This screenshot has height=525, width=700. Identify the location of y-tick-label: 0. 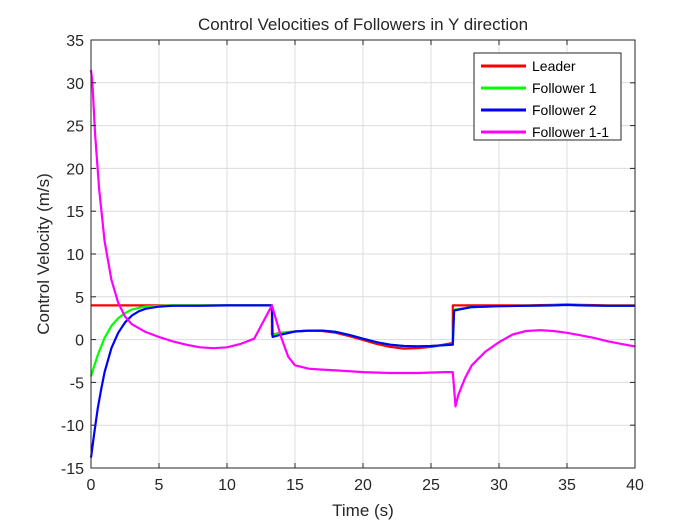
(79, 341).